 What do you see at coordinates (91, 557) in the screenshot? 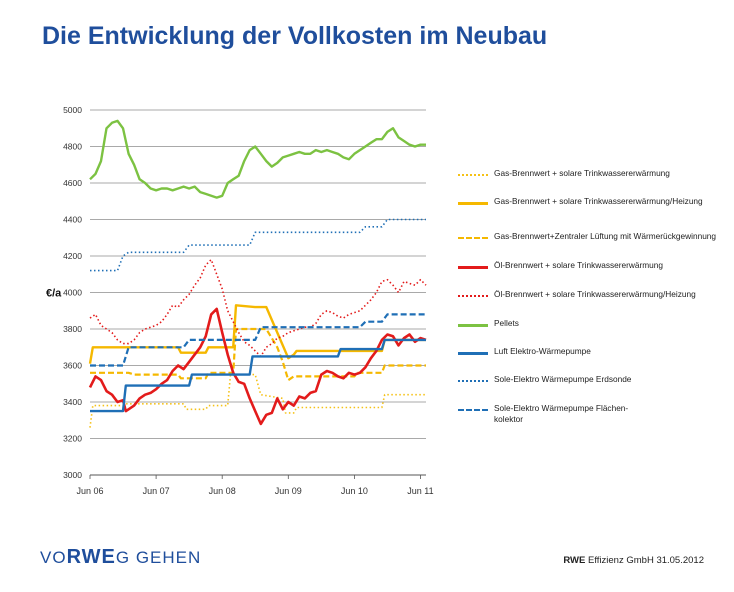
I see `logo-rwe: RWE` at bounding box center [91, 557].